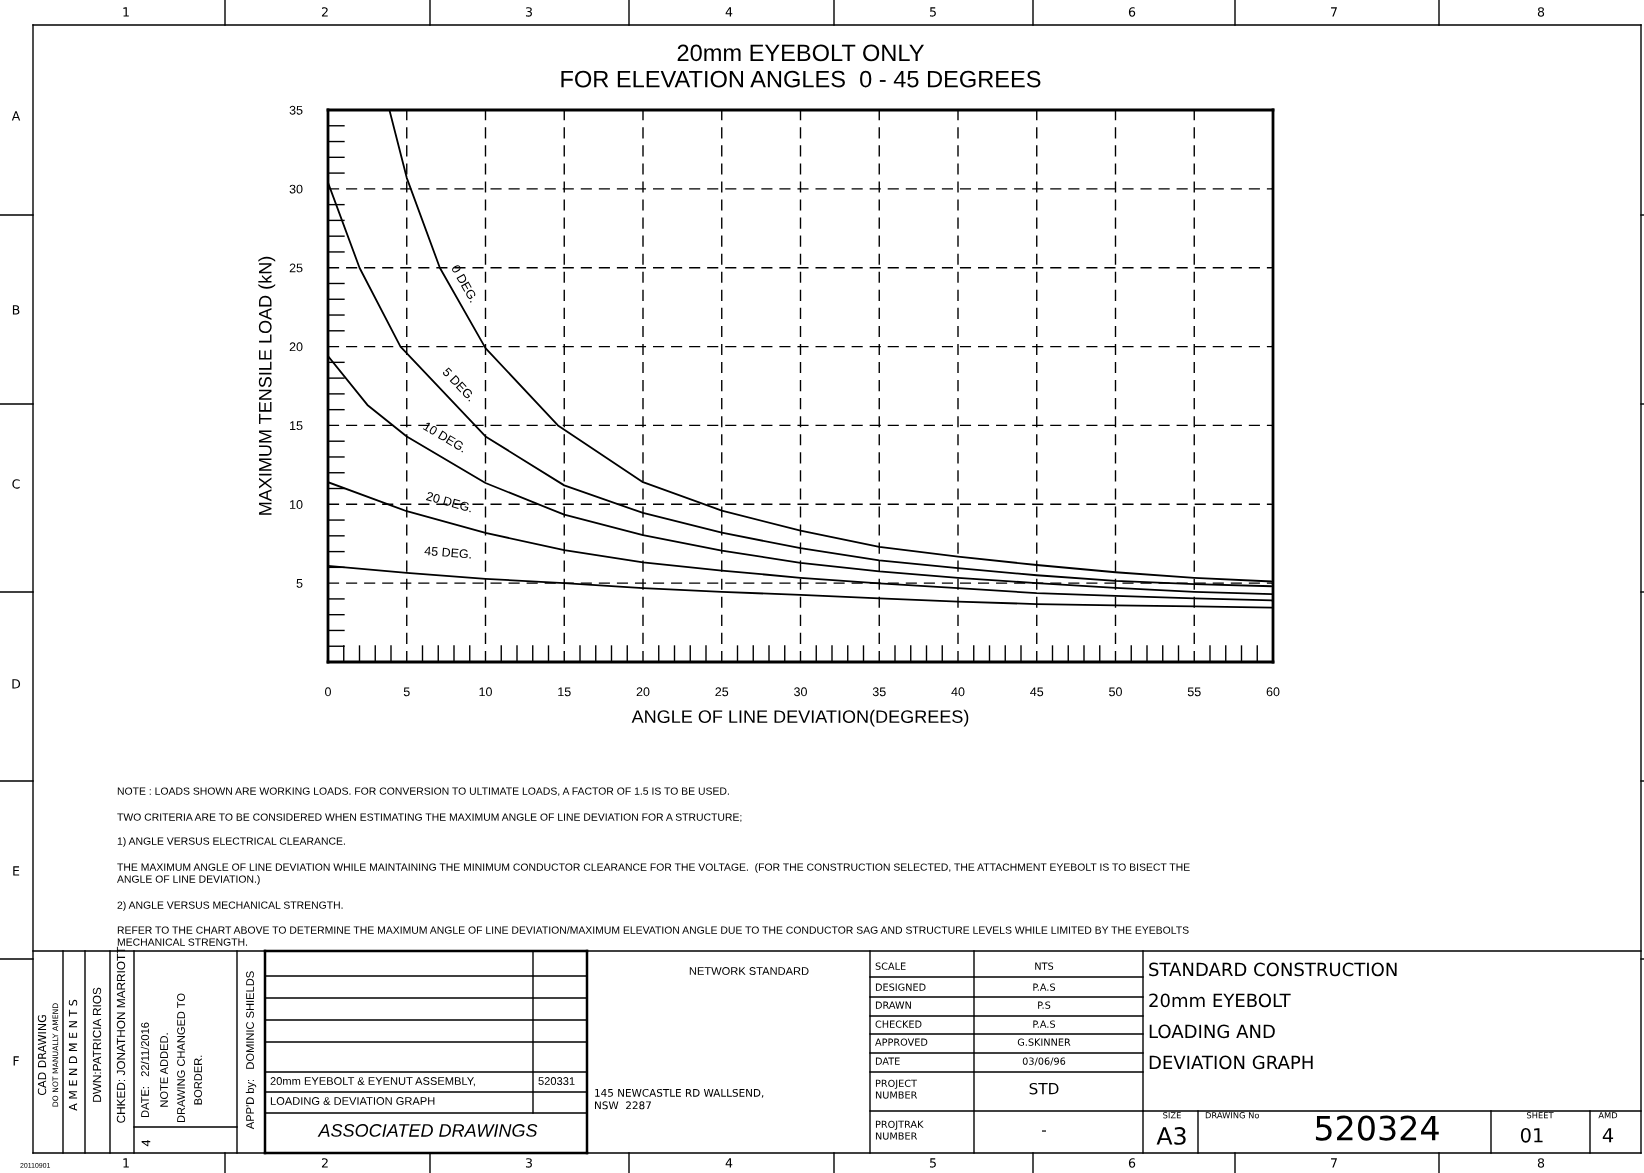 This screenshot has height=1173, width=1644. What do you see at coordinates (465, 283) in the screenshot?
I see `text: 0 DEG.` at bounding box center [465, 283].